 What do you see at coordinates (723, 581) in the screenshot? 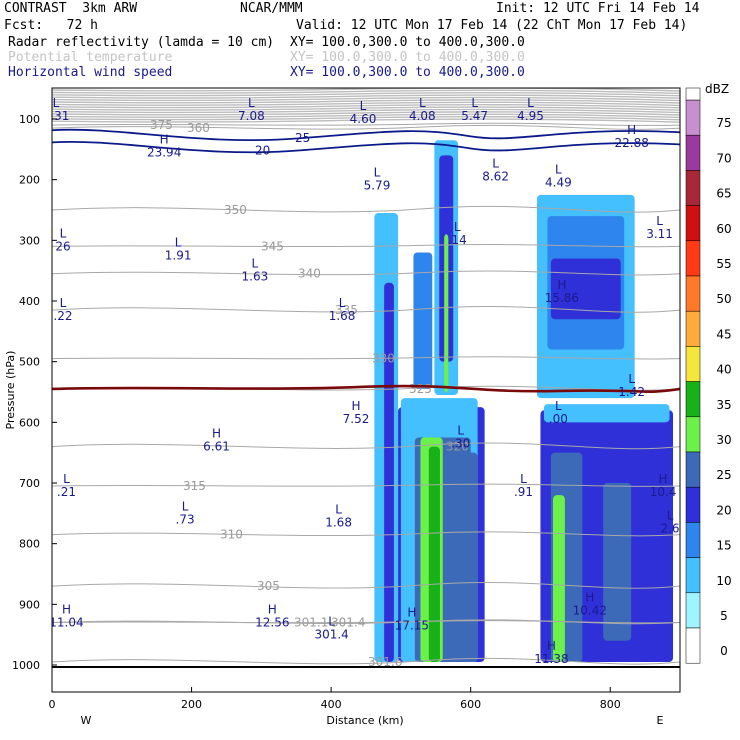
I see `colorbar-level-label: 10` at bounding box center [723, 581].